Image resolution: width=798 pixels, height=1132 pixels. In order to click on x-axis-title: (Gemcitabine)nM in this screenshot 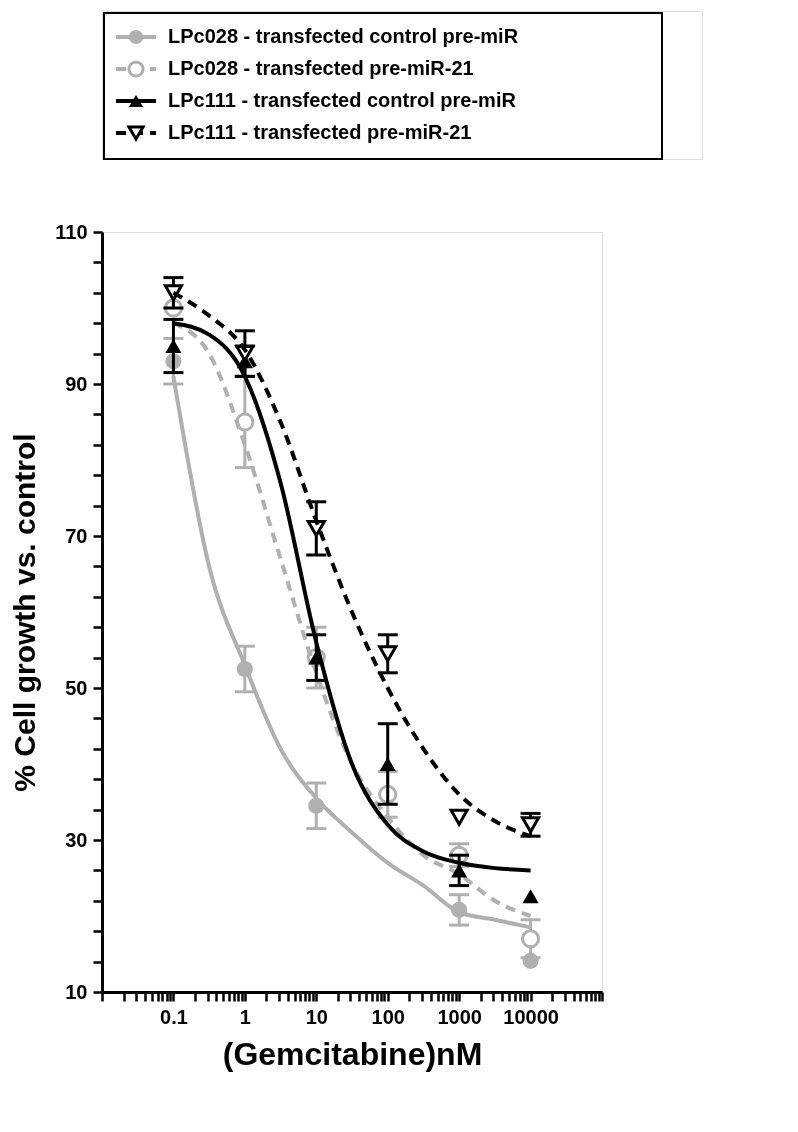, I will do `click(352, 1053)`.